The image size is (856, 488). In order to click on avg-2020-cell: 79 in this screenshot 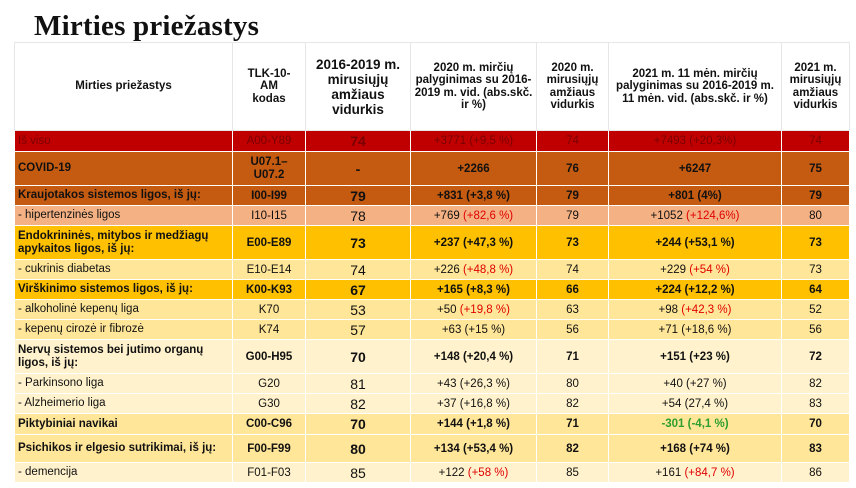, I will do `click(572, 215)`.